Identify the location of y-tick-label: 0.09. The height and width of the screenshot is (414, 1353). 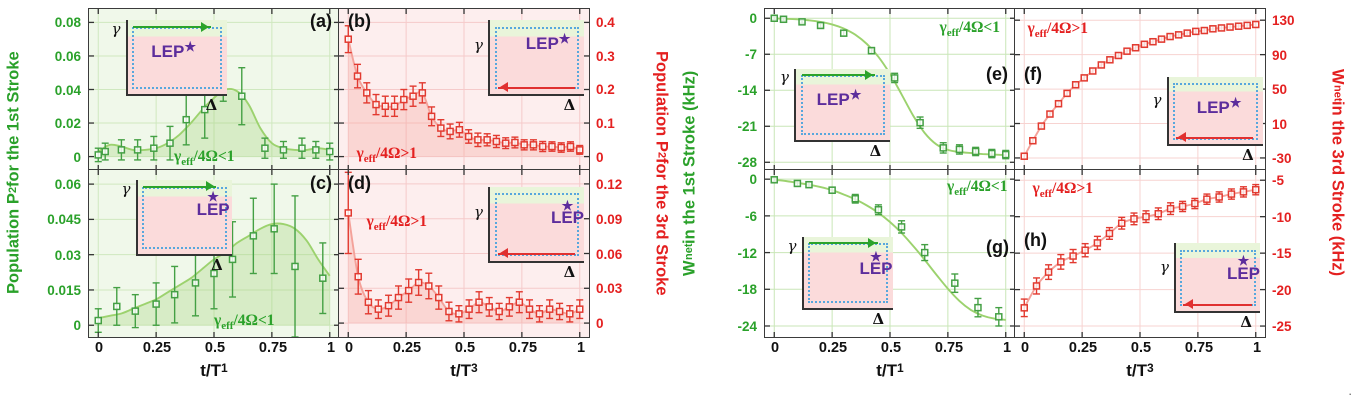
(609, 219).